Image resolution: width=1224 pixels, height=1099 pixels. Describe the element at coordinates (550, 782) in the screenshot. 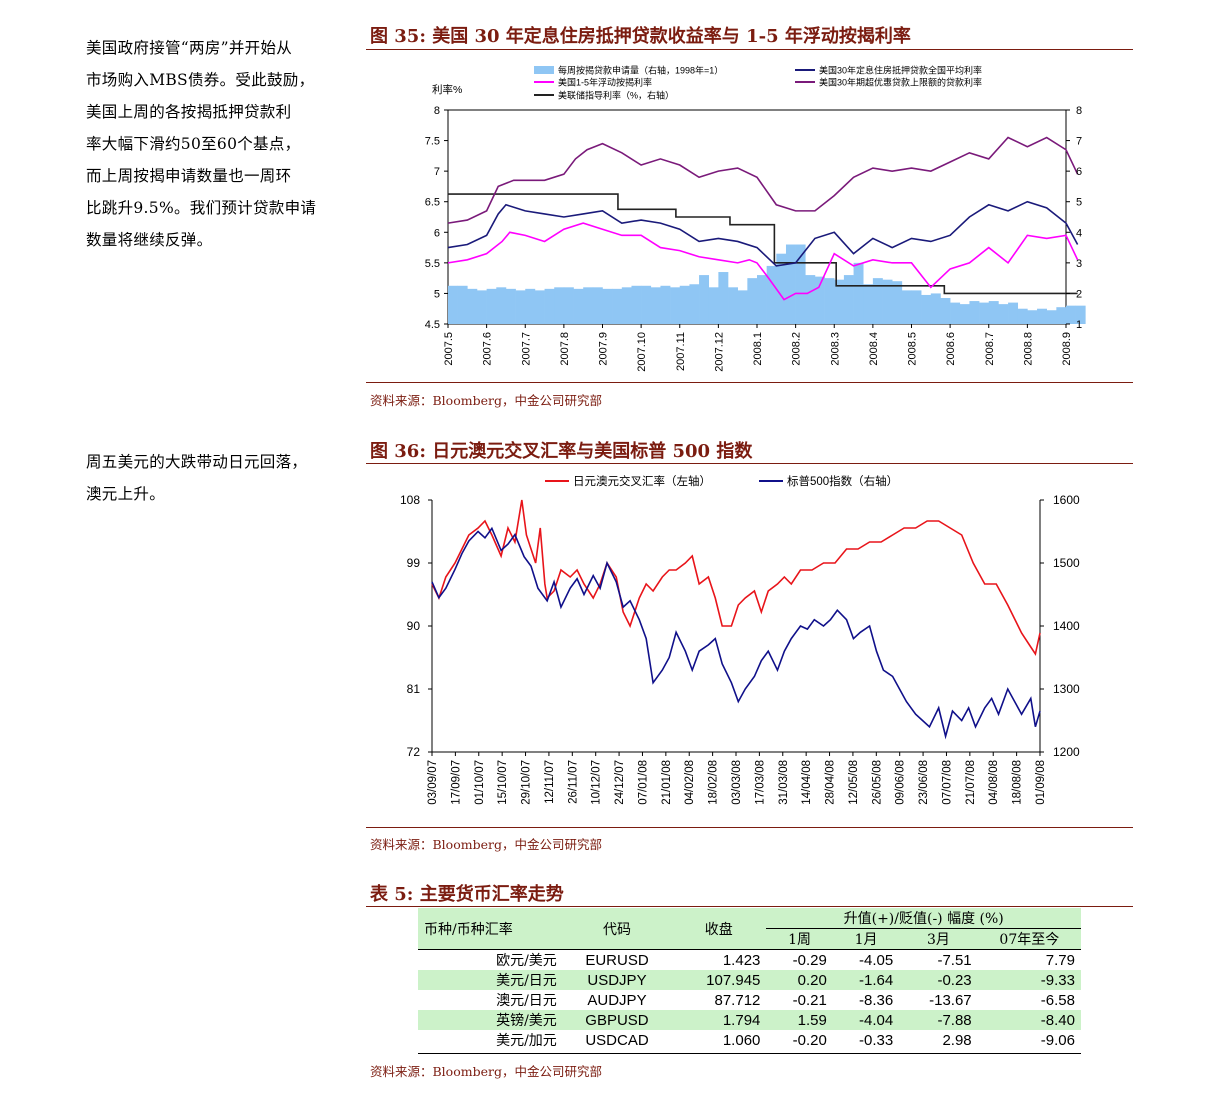

I see `x-tick-label: 12/11/07` at that location.